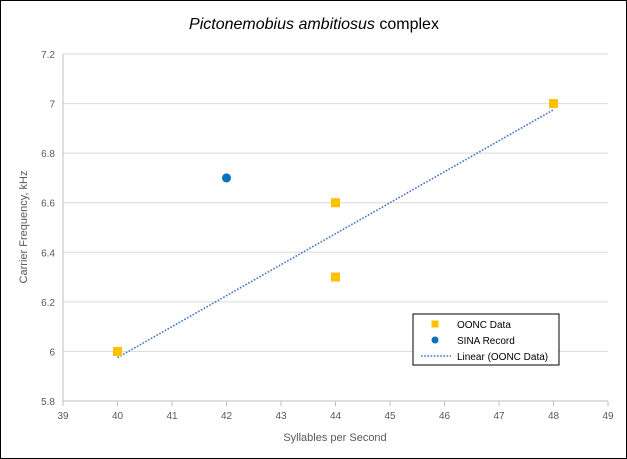  I want to click on x-tick-label: 39, so click(63, 416).